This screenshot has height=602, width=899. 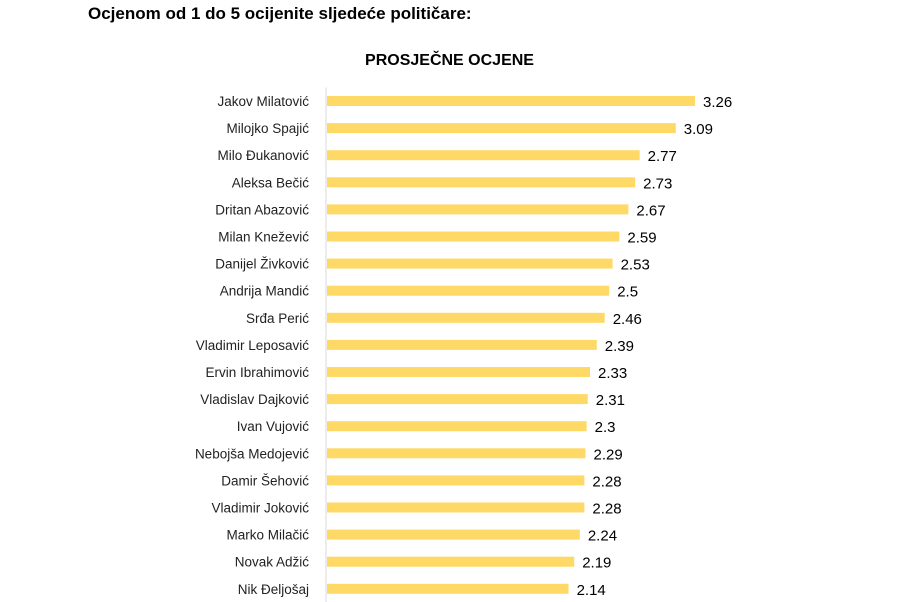 I want to click on value-label: 2.73, so click(x=657, y=183).